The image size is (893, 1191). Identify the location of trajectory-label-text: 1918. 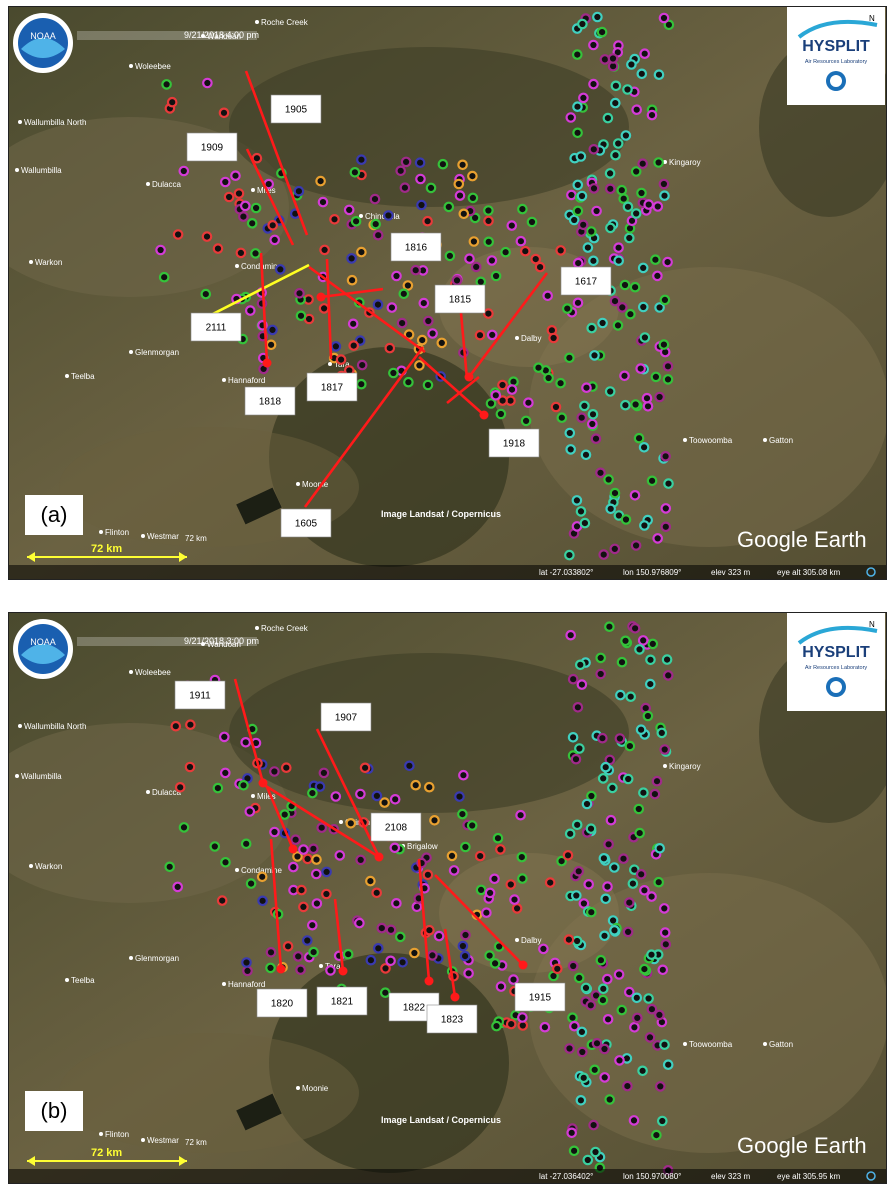
(514, 444).